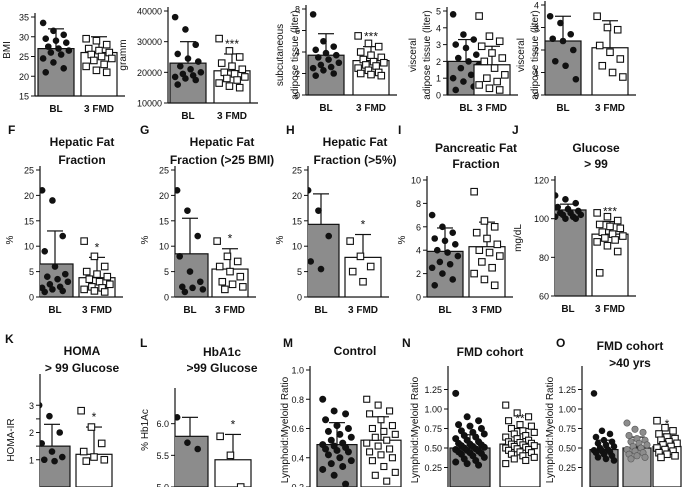  I want to click on chart-title: > 99, so click(596, 164).